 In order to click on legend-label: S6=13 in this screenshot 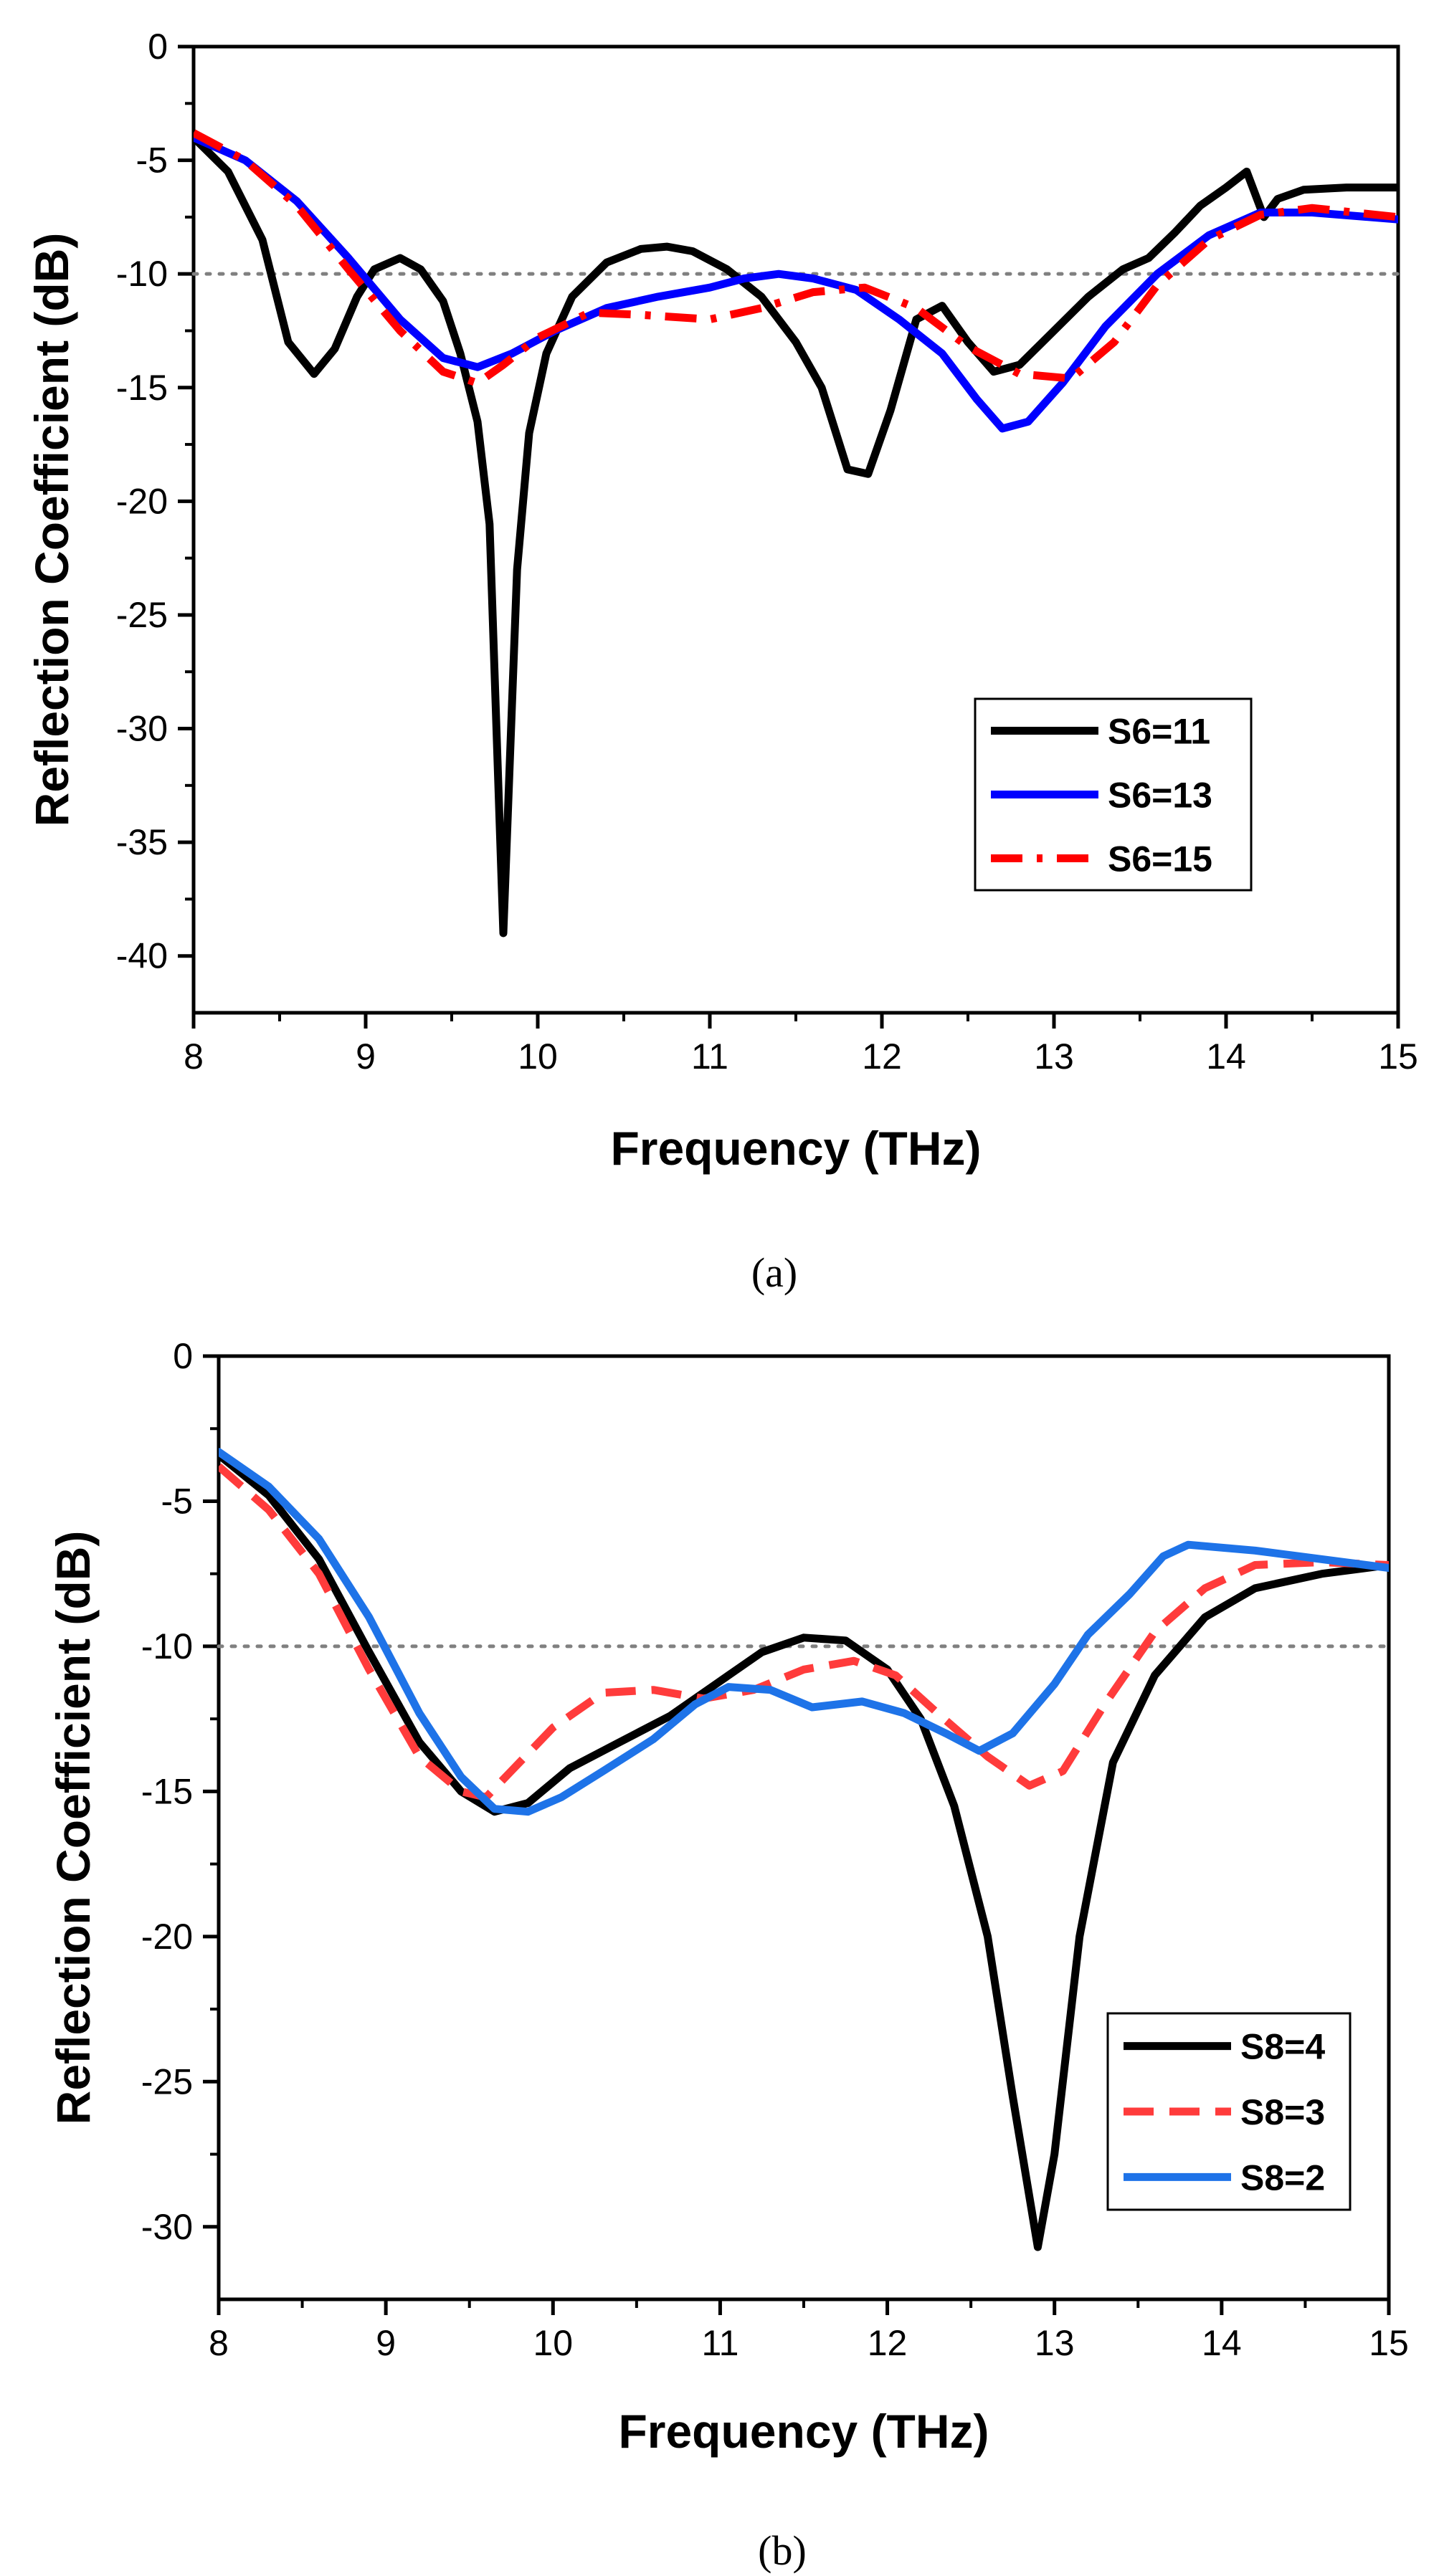, I will do `click(1160, 796)`.